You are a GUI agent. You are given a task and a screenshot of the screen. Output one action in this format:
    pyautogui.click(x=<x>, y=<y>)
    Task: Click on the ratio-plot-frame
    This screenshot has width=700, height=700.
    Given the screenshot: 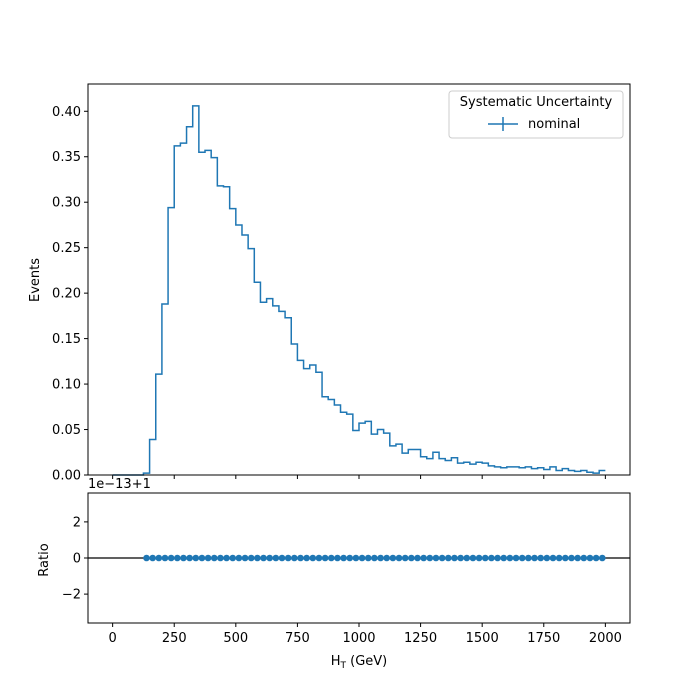 What is the action you would take?
    pyautogui.click(x=359, y=558)
    